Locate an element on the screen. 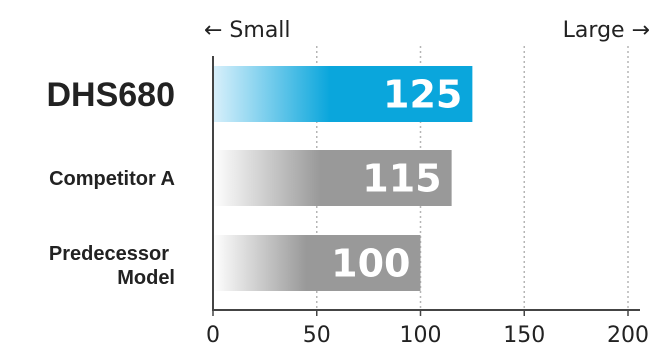  direction-label-large: Large → is located at coordinates (606, 30).